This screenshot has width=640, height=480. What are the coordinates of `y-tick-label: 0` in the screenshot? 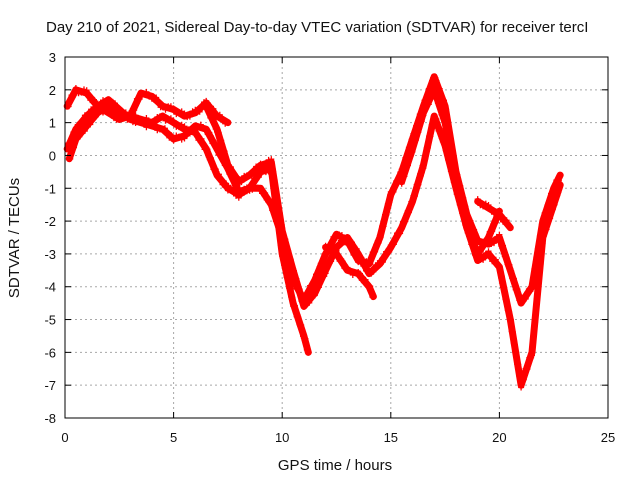 It's located at (52, 155).